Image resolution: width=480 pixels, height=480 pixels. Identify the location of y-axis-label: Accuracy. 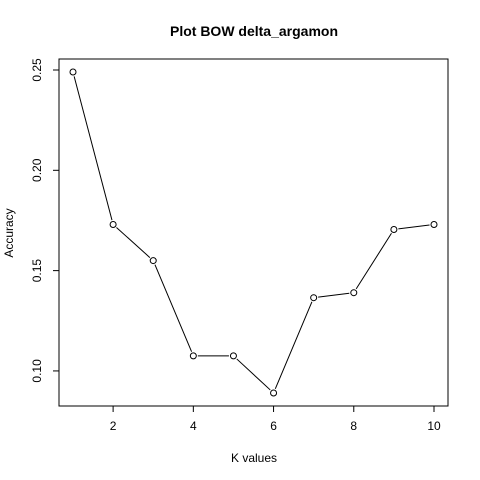
(9, 232).